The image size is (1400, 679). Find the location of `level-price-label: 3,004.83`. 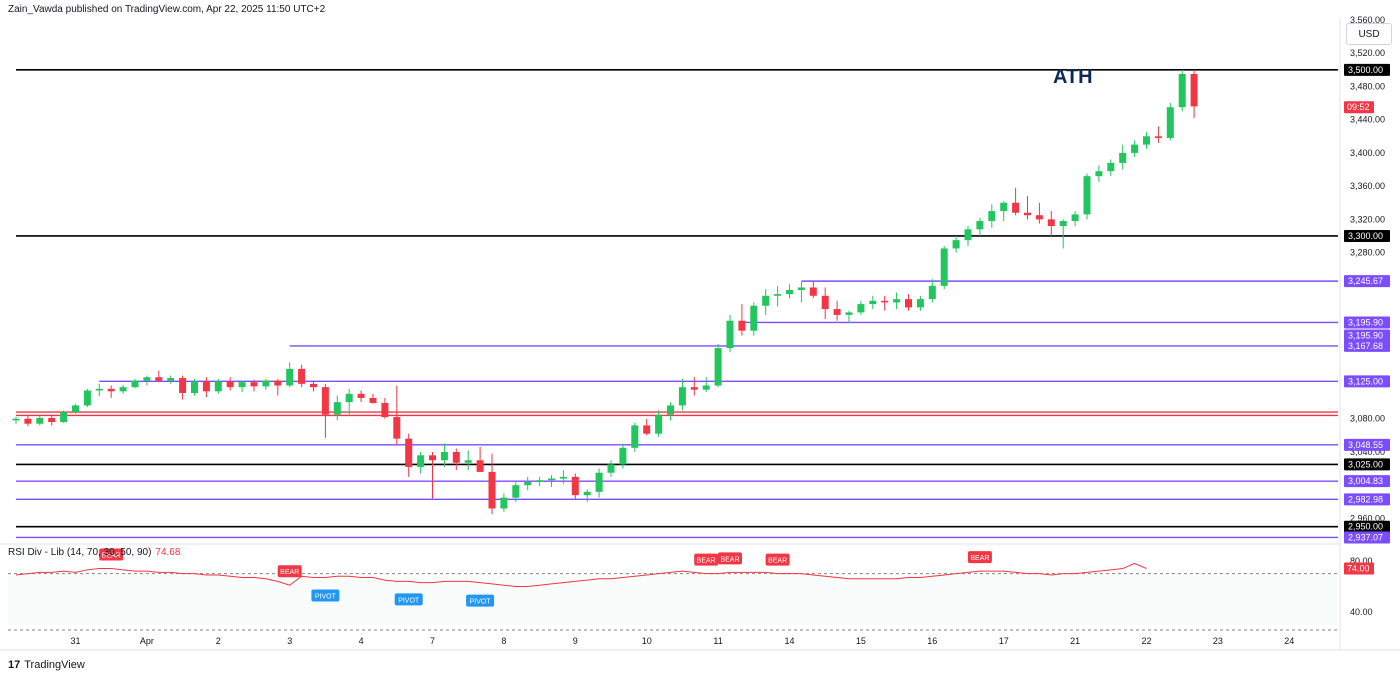

level-price-label: 3,004.83 is located at coordinates (1365, 481).